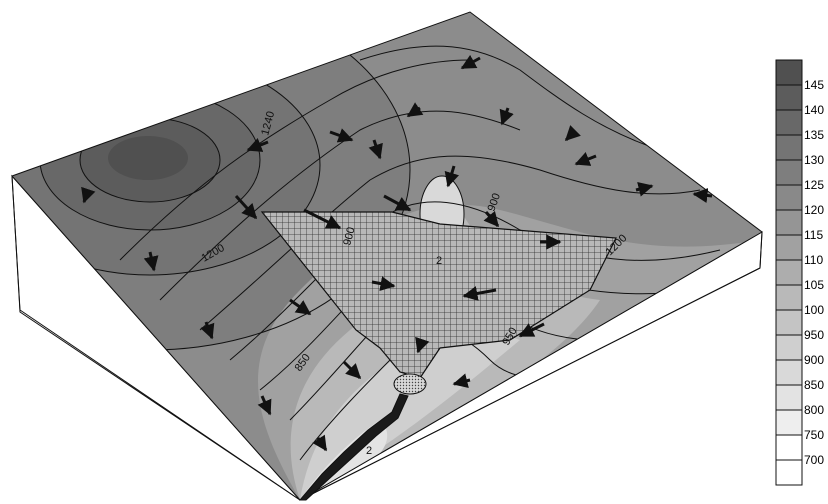 The height and width of the screenshot is (504, 828). What do you see at coordinates (813, 260) in the screenshot?
I see `legend-tick-label: 110` at bounding box center [813, 260].